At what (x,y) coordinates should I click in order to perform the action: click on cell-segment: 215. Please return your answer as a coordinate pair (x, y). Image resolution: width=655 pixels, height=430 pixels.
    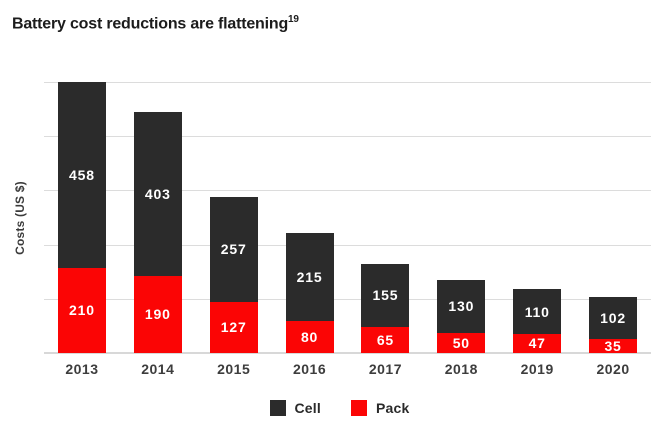
    Looking at the image, I should click on (309, 277).